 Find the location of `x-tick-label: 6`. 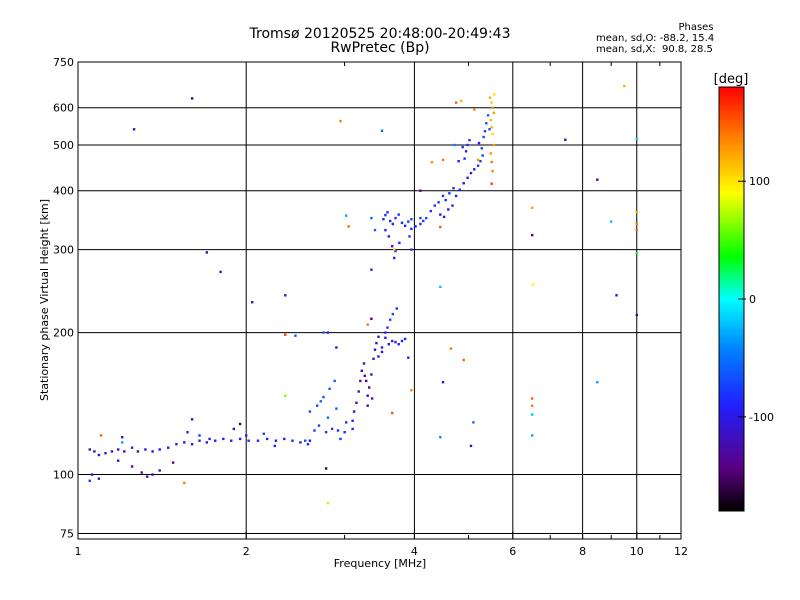

x-tick-label: 6 is located at coordinates (512, 551).